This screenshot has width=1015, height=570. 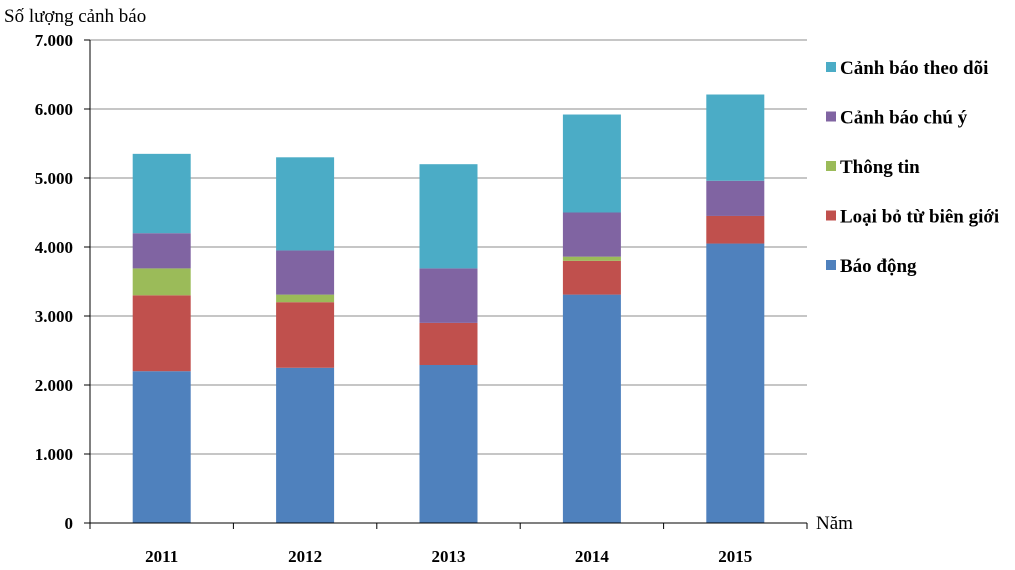 What do you see at coordinates (914, 68) in the screenshot?
I see `legend-label: Cảnh báo theo dõi` at bounding box center [914, 68].